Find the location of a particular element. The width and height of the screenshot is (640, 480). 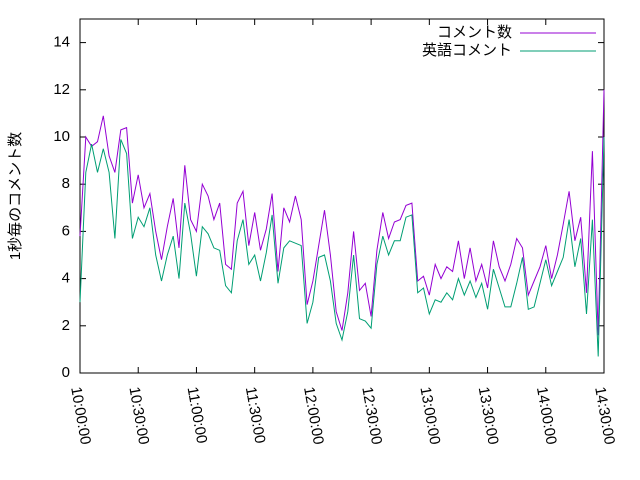

y-tick-label: 0 is located at coordinates (66, 372).